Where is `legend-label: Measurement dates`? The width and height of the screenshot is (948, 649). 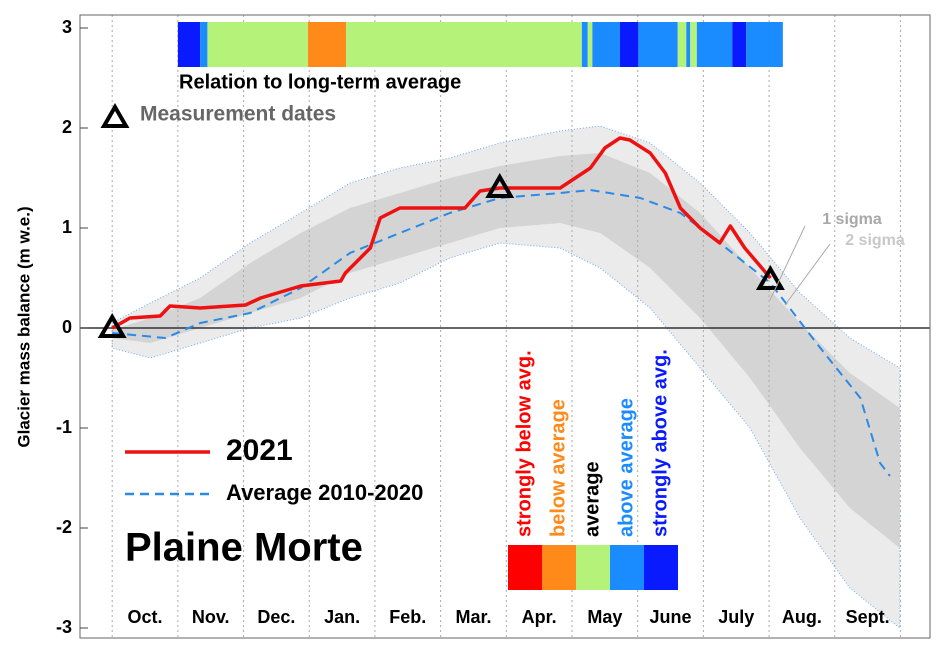 legend-label: Measurement dates is located at coordinates (238, 114).